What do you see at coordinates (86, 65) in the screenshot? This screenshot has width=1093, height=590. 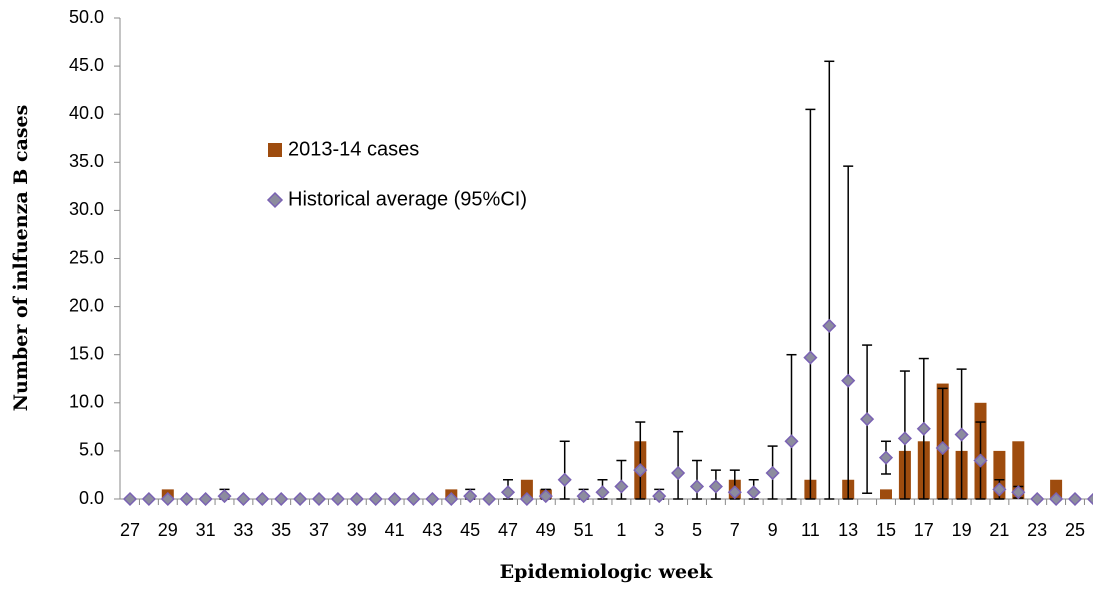 I see `y-tick-label: 45.0` at bounding box center [86, 65].